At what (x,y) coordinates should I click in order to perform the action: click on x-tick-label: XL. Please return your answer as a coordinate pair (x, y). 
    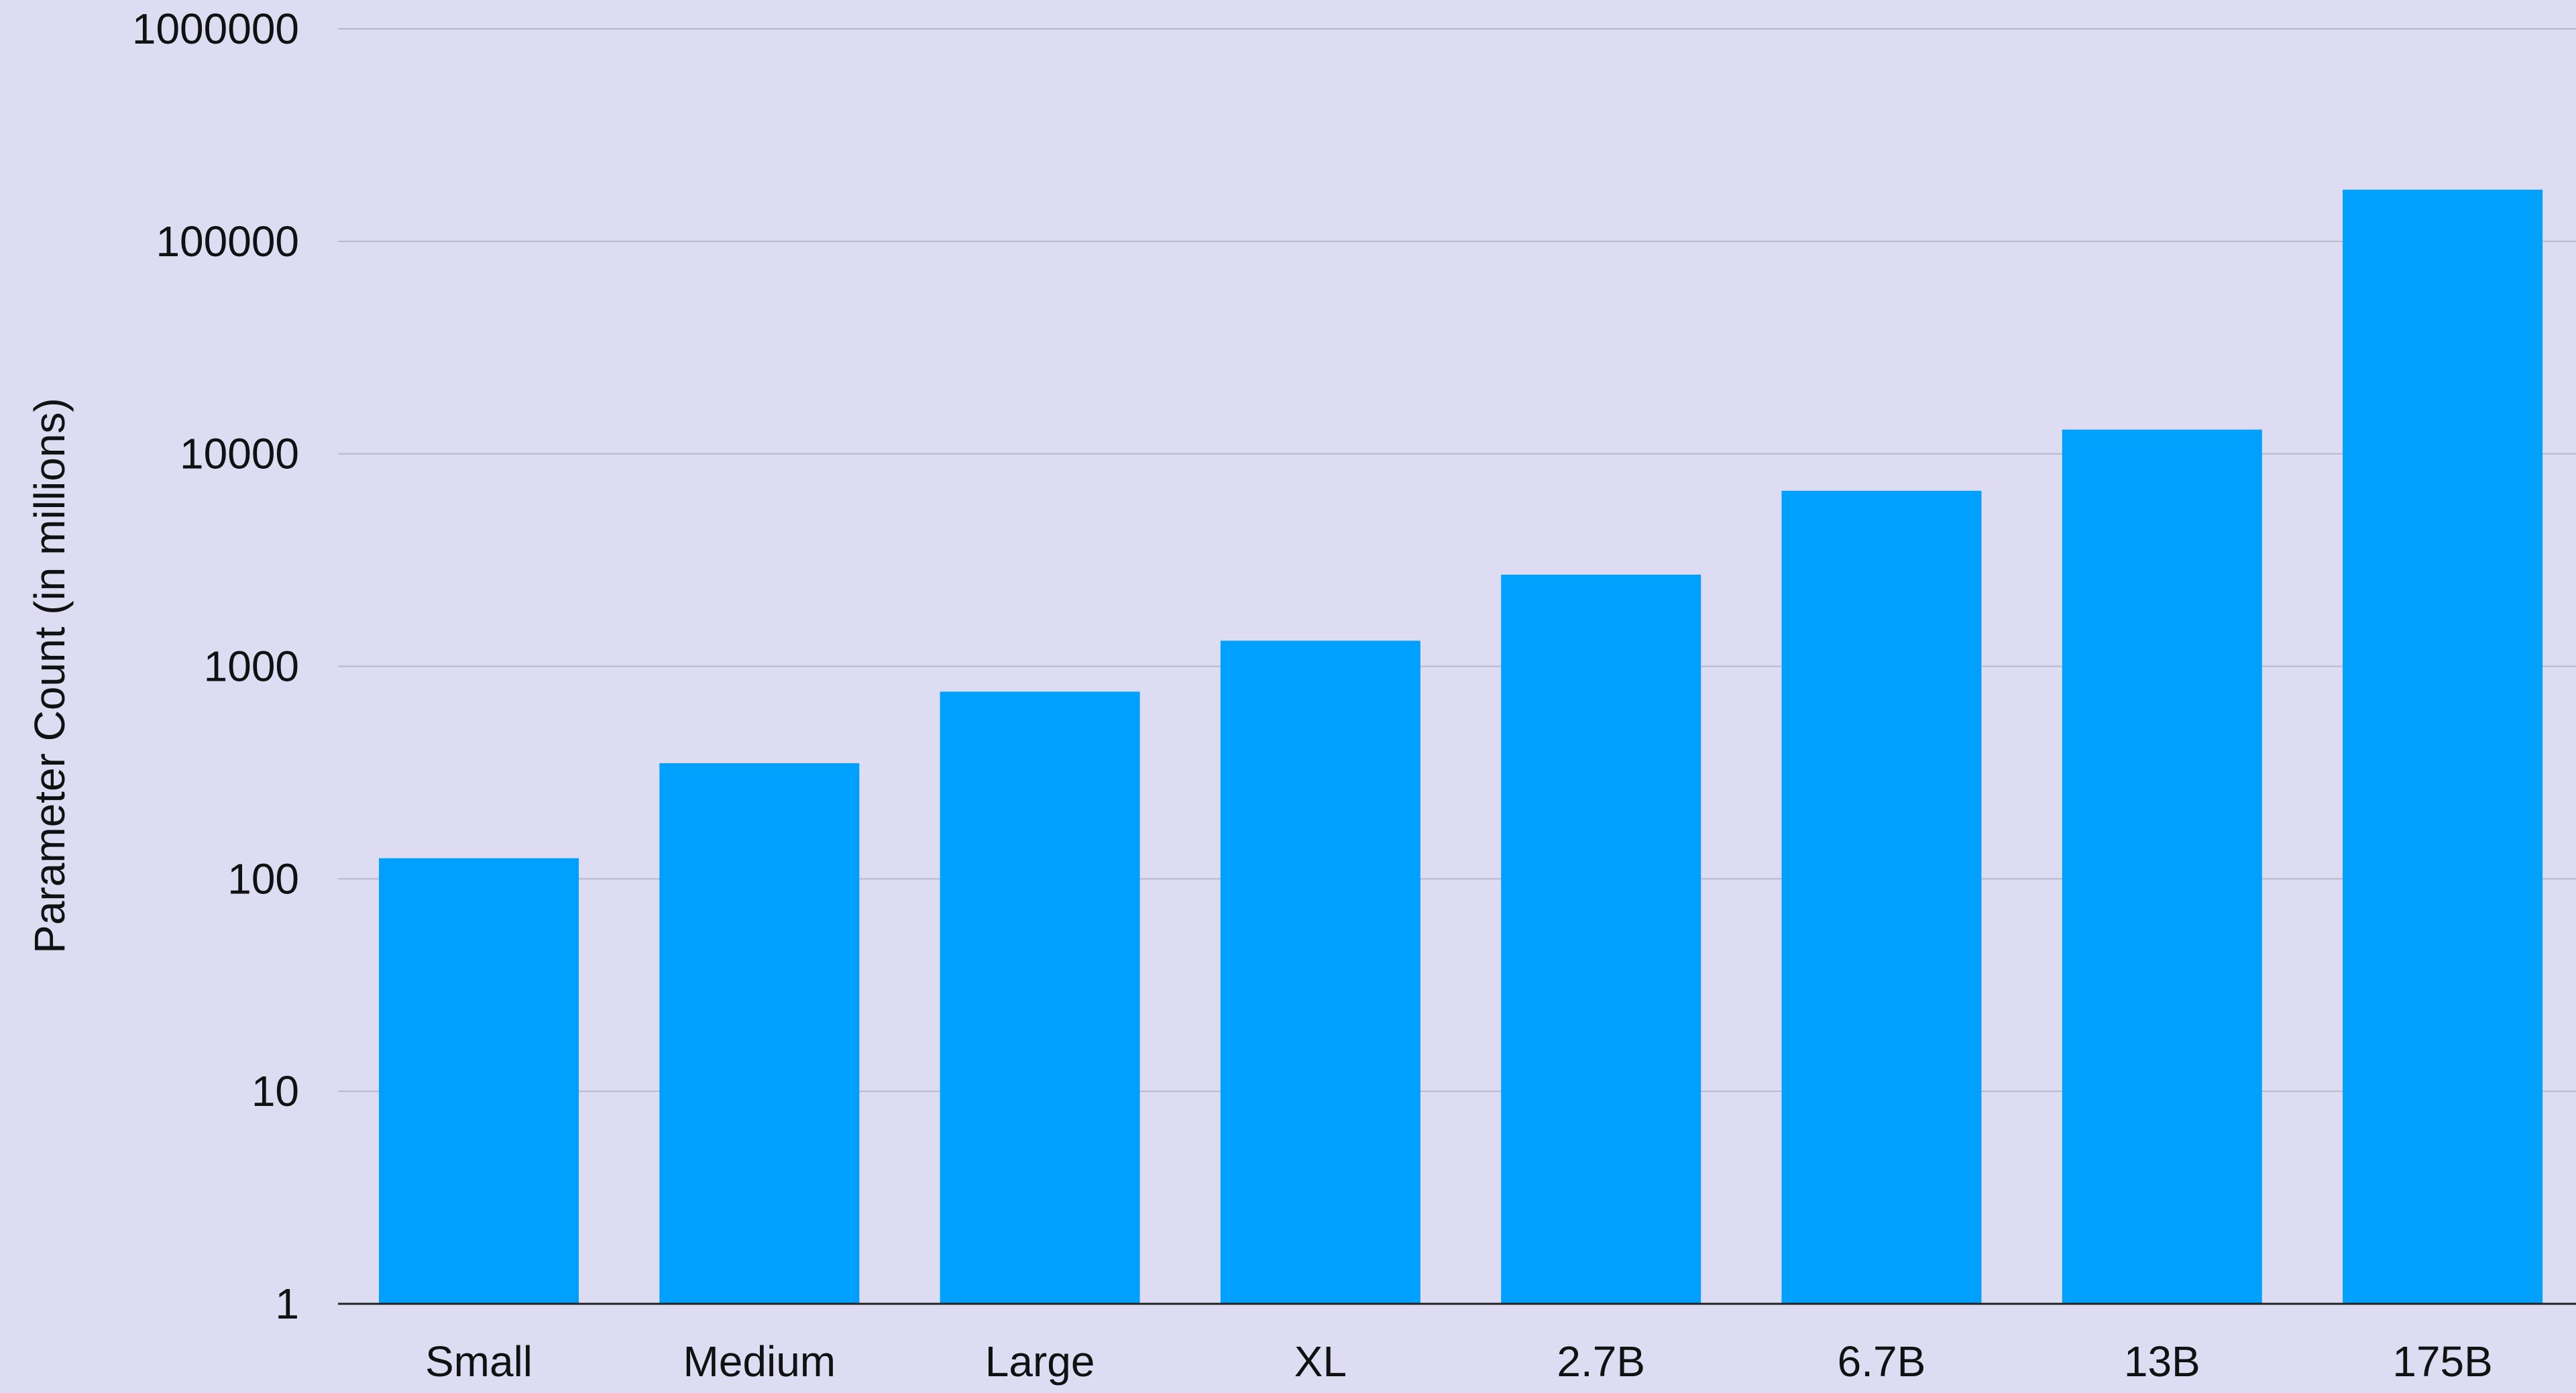
    Looking at the image, I should click on (1320, 1362).